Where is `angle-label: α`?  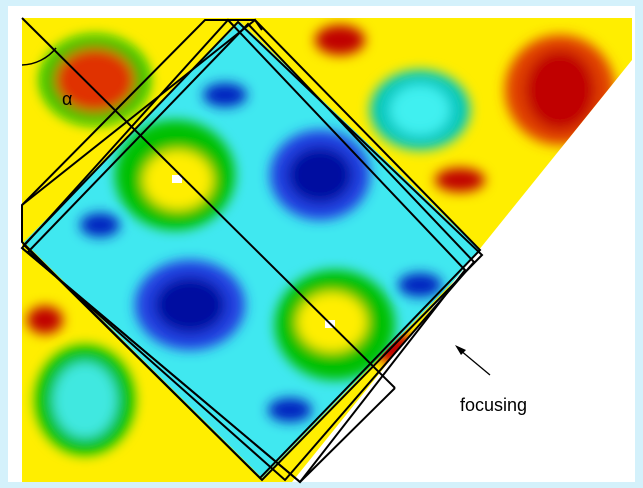
angle-label: α is located at coordinates (67, 99).